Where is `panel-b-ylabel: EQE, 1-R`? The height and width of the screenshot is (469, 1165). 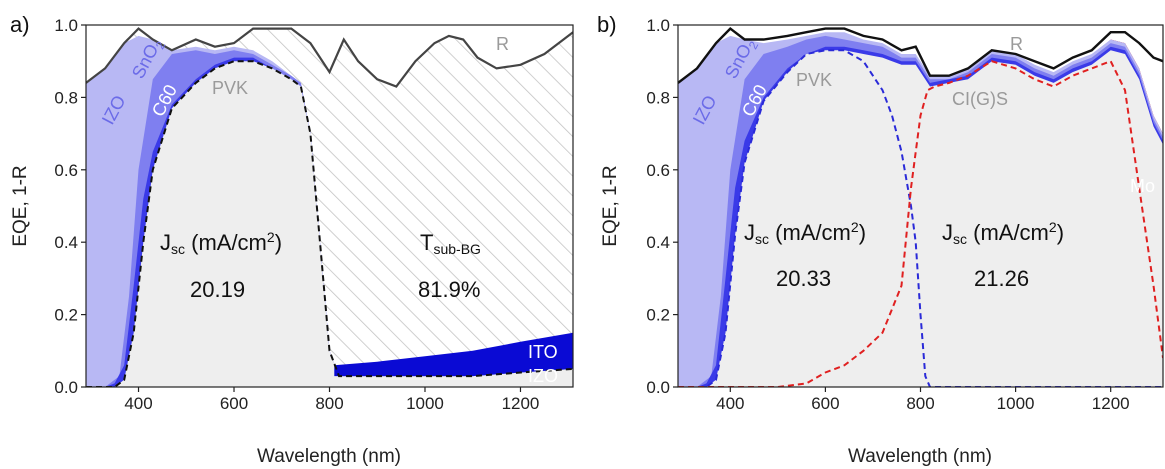 panel-b-ylabel: EQE, 1-R is located at coordinates (610, 205).